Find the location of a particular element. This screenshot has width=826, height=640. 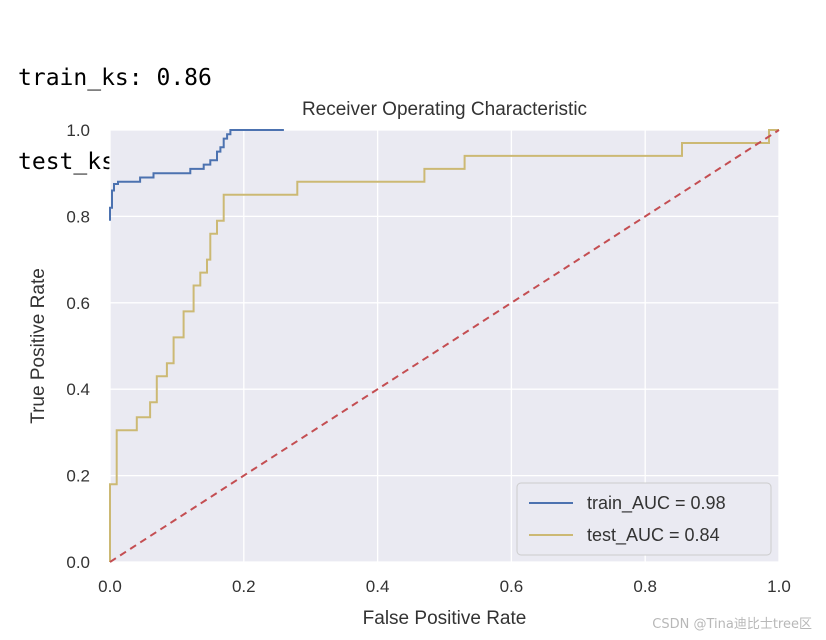

y-tick-label: 0.4 is located at coordinates (78, 389).